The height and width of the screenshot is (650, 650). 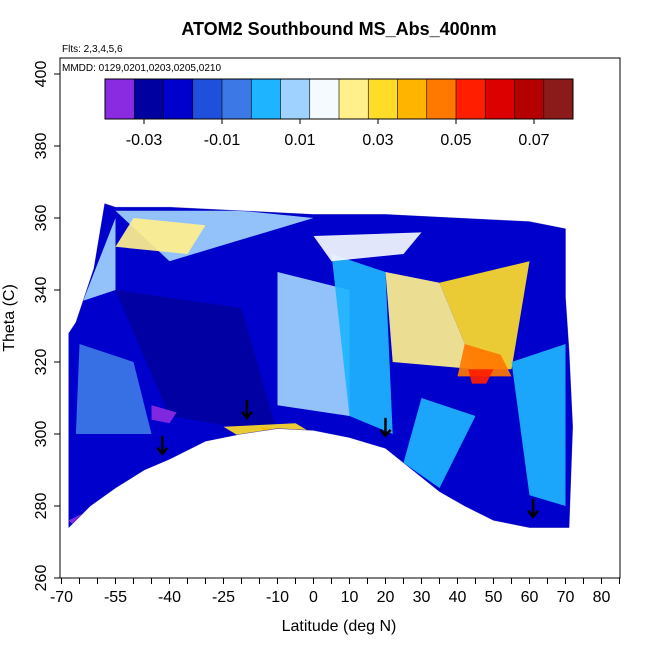 What do you see at coordinates (144, 140) in the screenshot?
I see `colorbar-tick-label: -0.03` at bounding box center [144, 140].